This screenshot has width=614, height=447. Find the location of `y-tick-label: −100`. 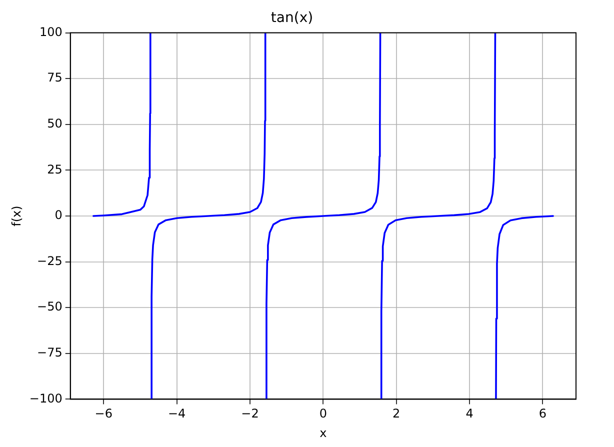

y-tick-label: −100 is located at coordinates (45, 398).